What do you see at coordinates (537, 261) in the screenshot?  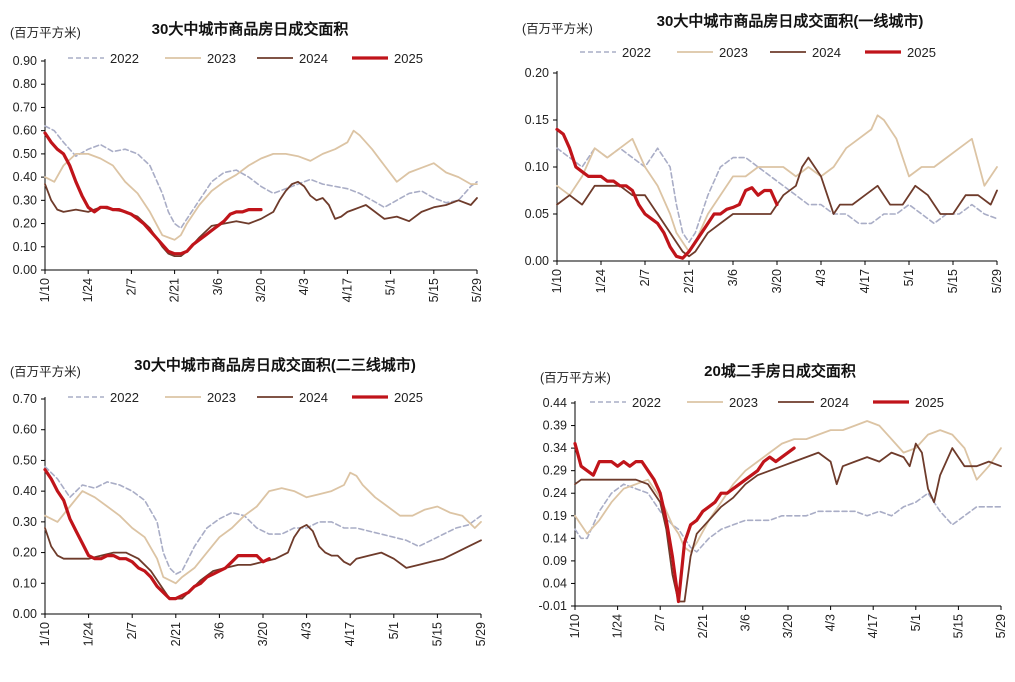 I see `panel-2-y-tick-label: 0.00` at bounding box center [537, 261].